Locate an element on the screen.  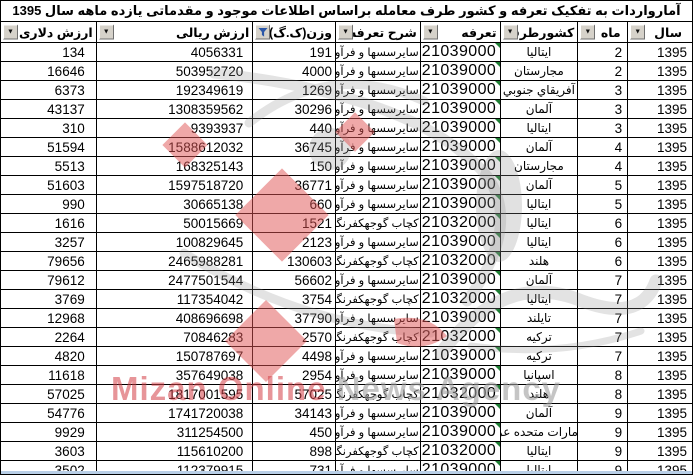
cell-rial-value: 115610200 is located at coordinates (174, 451).